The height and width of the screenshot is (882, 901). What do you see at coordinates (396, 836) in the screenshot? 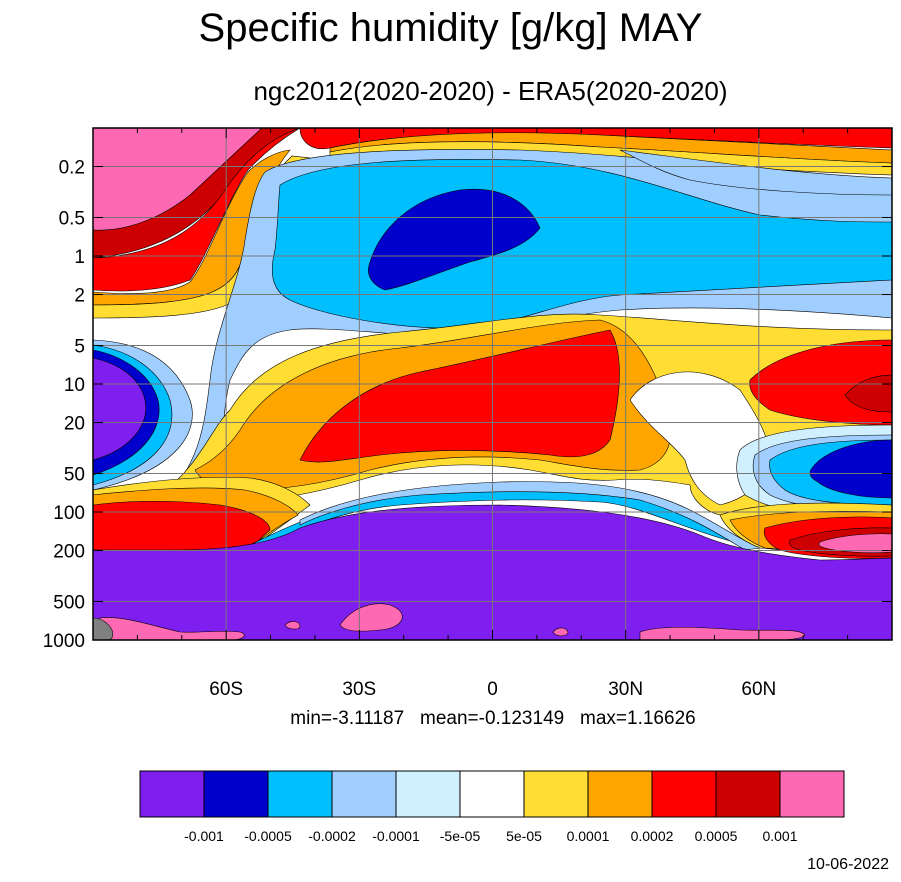
I see `colorbar-label-3: -0.0001` at bounding box center [396, 836].